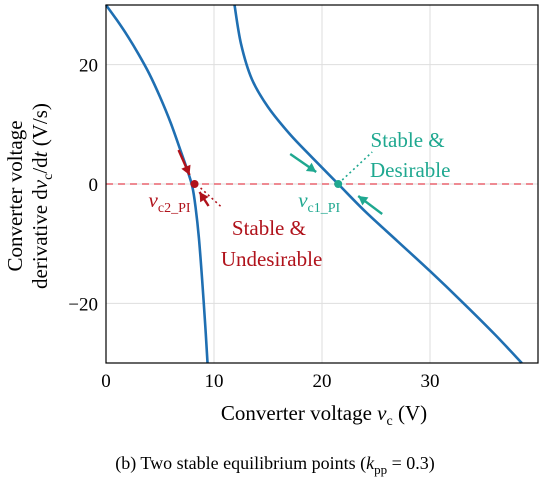 Image resolution: width=550 pixels, height=487 pixels. What do you see at coordinates (88, 66) in the screenshot?
I see `y-tick-label: 20` at bounding box center [88, 66].